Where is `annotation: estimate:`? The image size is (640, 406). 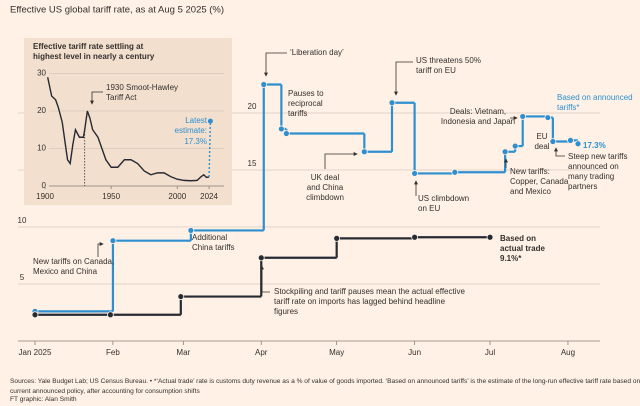
annotation: estimate: is located at coordinates (191, 130).